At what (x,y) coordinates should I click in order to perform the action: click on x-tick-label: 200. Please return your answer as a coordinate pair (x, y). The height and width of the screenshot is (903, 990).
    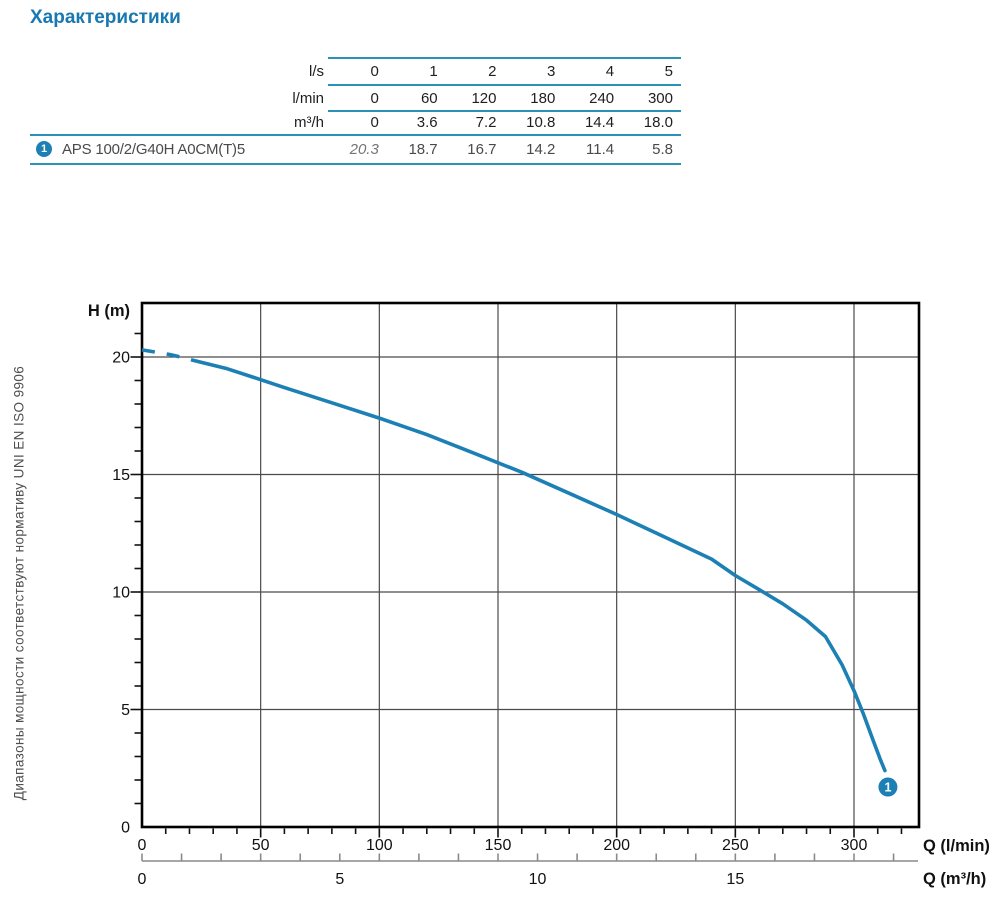
    Looking at the image, I should click on (616, 845).